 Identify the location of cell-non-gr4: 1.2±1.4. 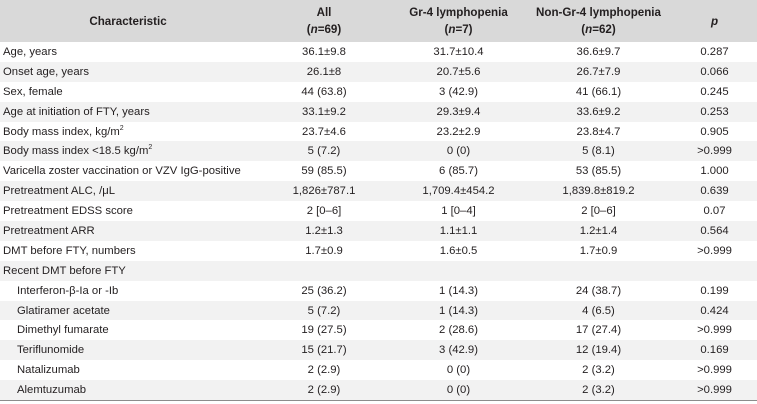
(598, 230).